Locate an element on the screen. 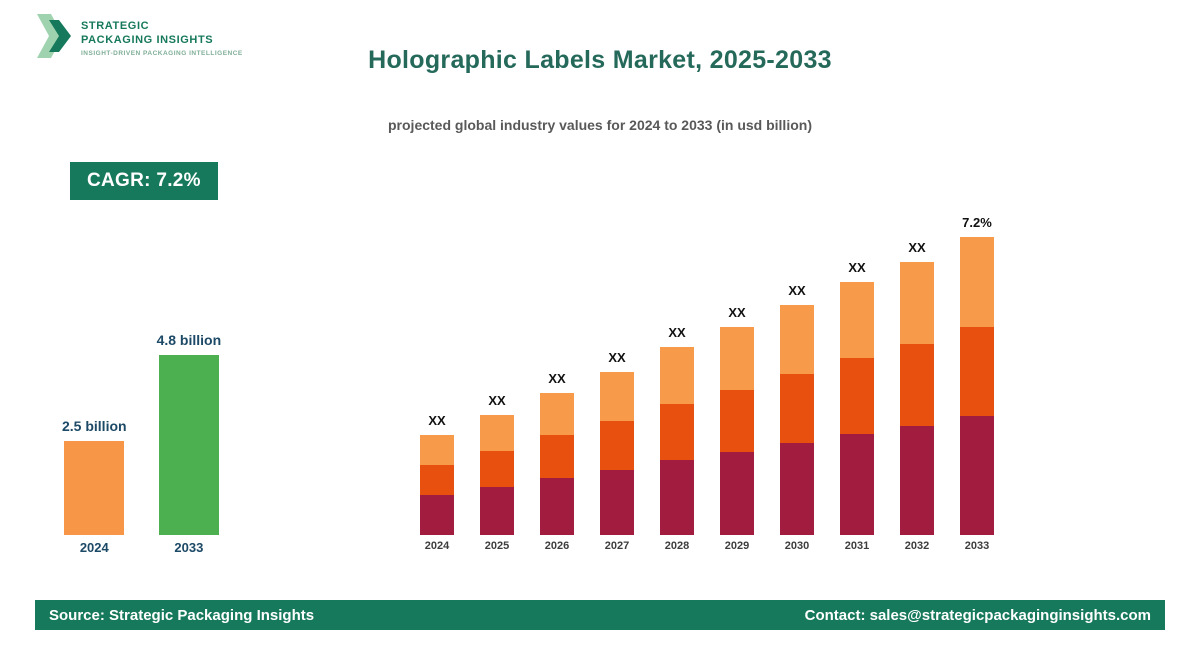  x-axis-label: 2025 is located at coordinates (497, 546).